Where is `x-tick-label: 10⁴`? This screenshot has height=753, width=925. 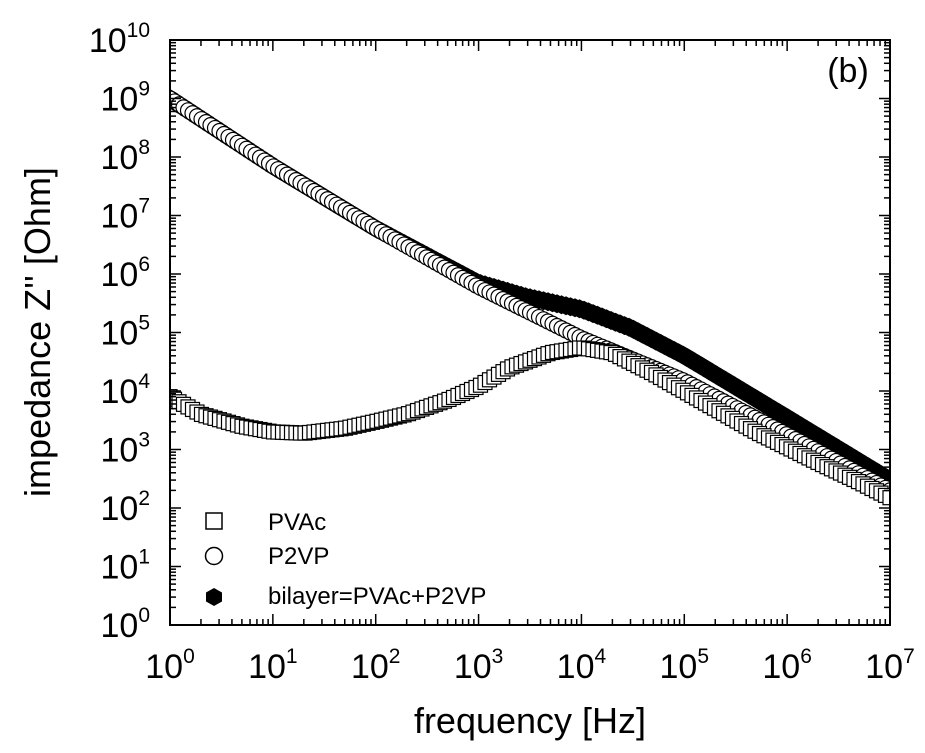 x-tick-label: 10⁴ is located at coordinates (582, 665).